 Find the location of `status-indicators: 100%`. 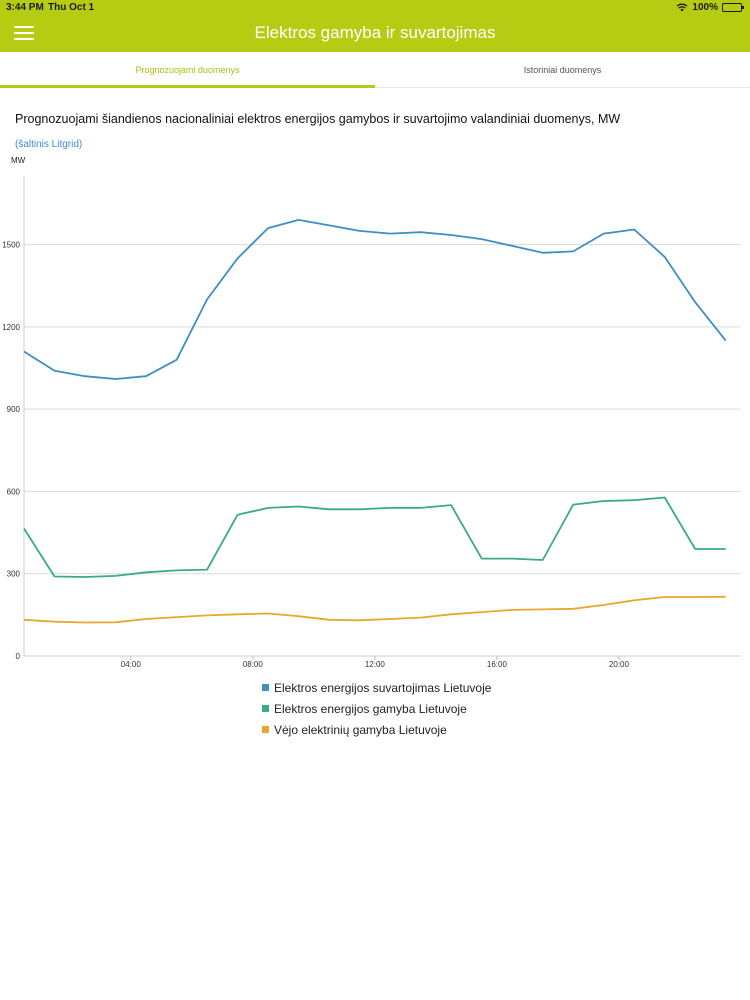

status-indicators: 100% is located at coordinates (710, 7).